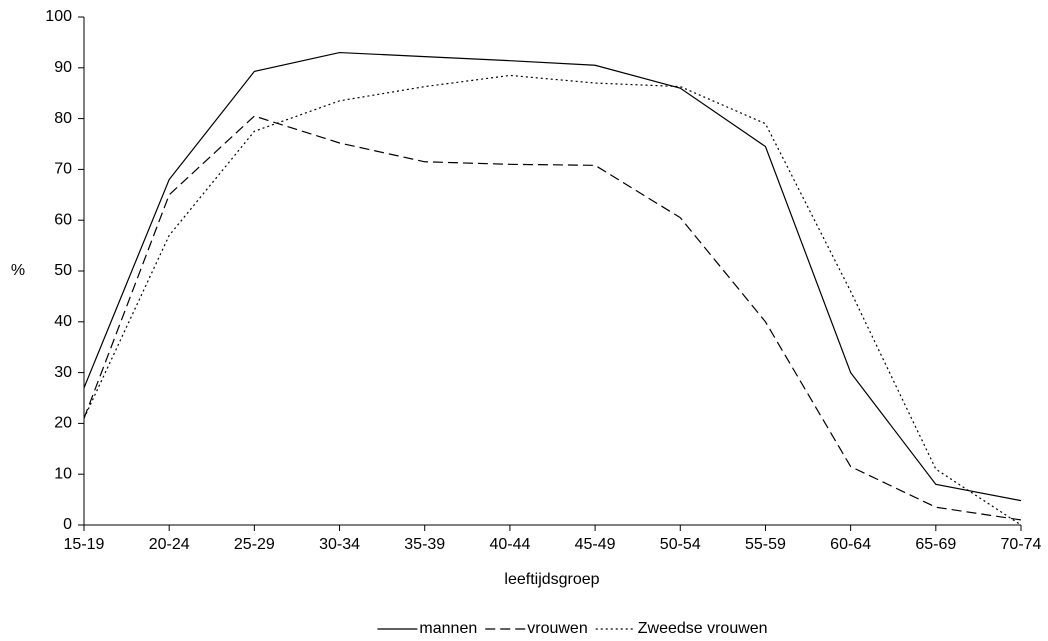 The image size is (1048, 641). What do you see at coordinates (63, 473) in the screenshot?
I see `y-tick-label: 10` at bounding box center [63, 473].